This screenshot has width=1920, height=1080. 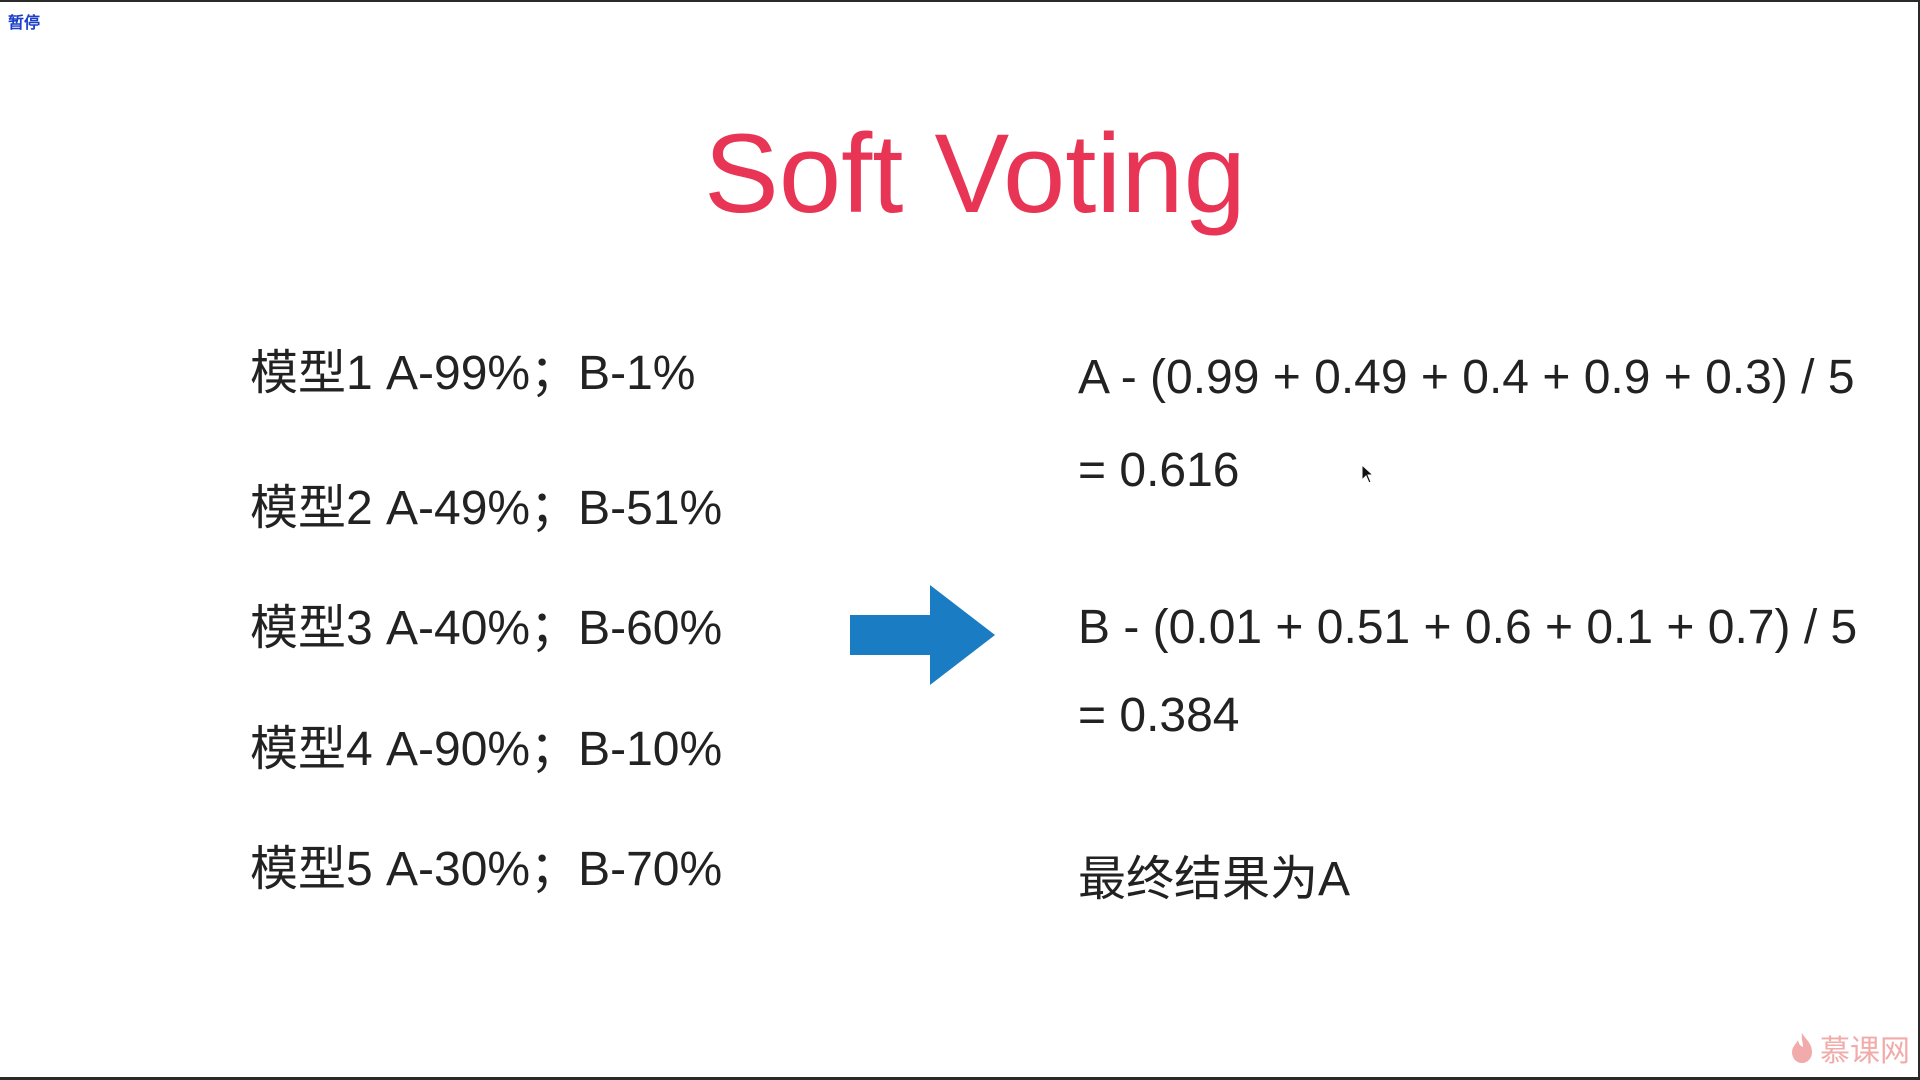 I want to click on result-a-value: = 0.616, so click(x=1159, y=470).